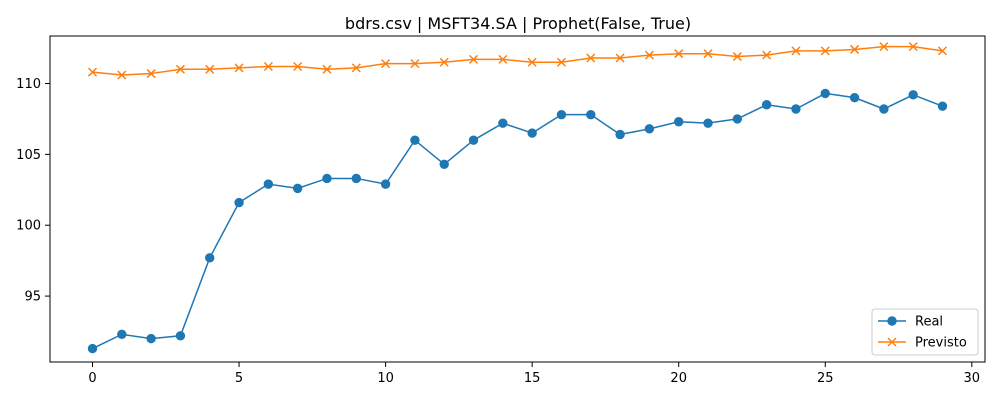 The height and width of the screenshot is (400, 1000). I want to click on legend-label-previsto: Previsto, so click(941, 343).